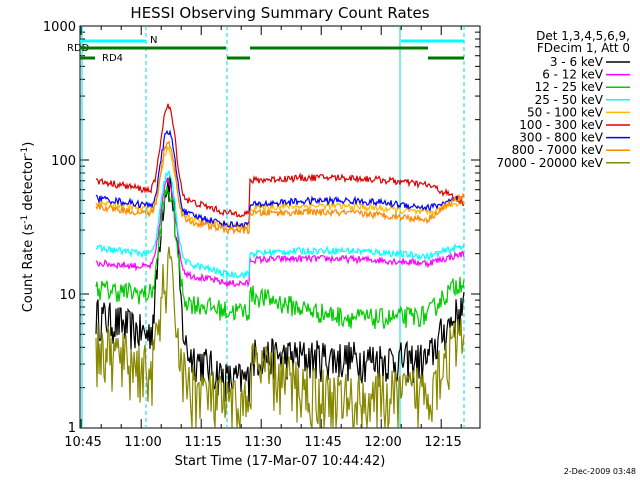 This screenshot has width=640, height=480. What do you see at coordinates (573, 75) in the screenshot?
I see `legend-label-1: 6 - 12 keV` at bounding box center [573, 75].